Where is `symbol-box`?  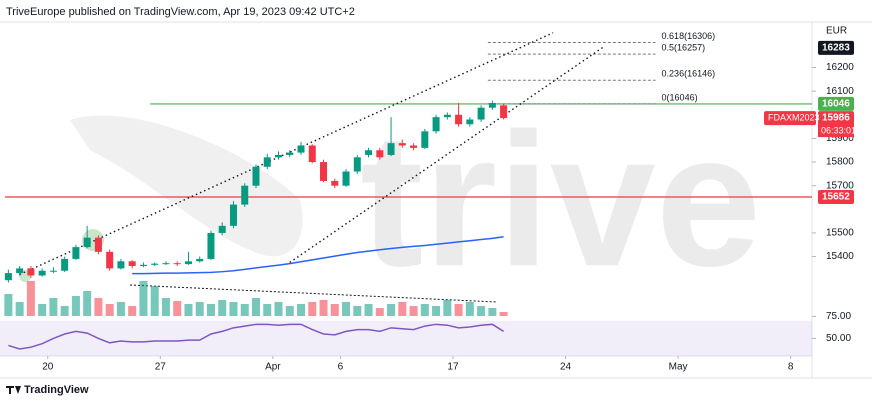
symbol-box is located at coordinates (790, 118).